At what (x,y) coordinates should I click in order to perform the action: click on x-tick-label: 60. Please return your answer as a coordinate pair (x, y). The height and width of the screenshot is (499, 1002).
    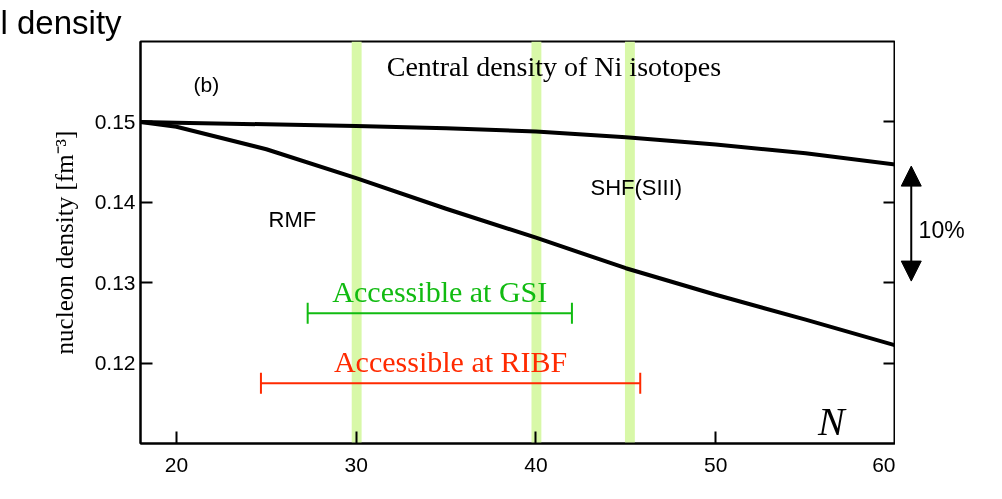
    Looking at the image, I should click on (884, 464).